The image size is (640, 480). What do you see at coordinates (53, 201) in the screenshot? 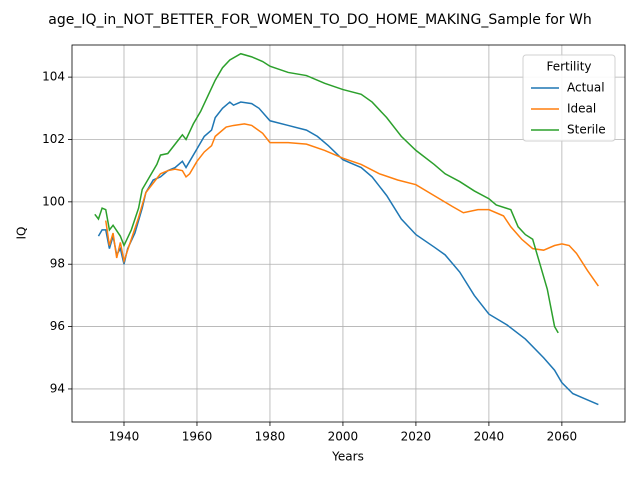
I see `y-tick-label: 100` at bounding box center [53, 201].